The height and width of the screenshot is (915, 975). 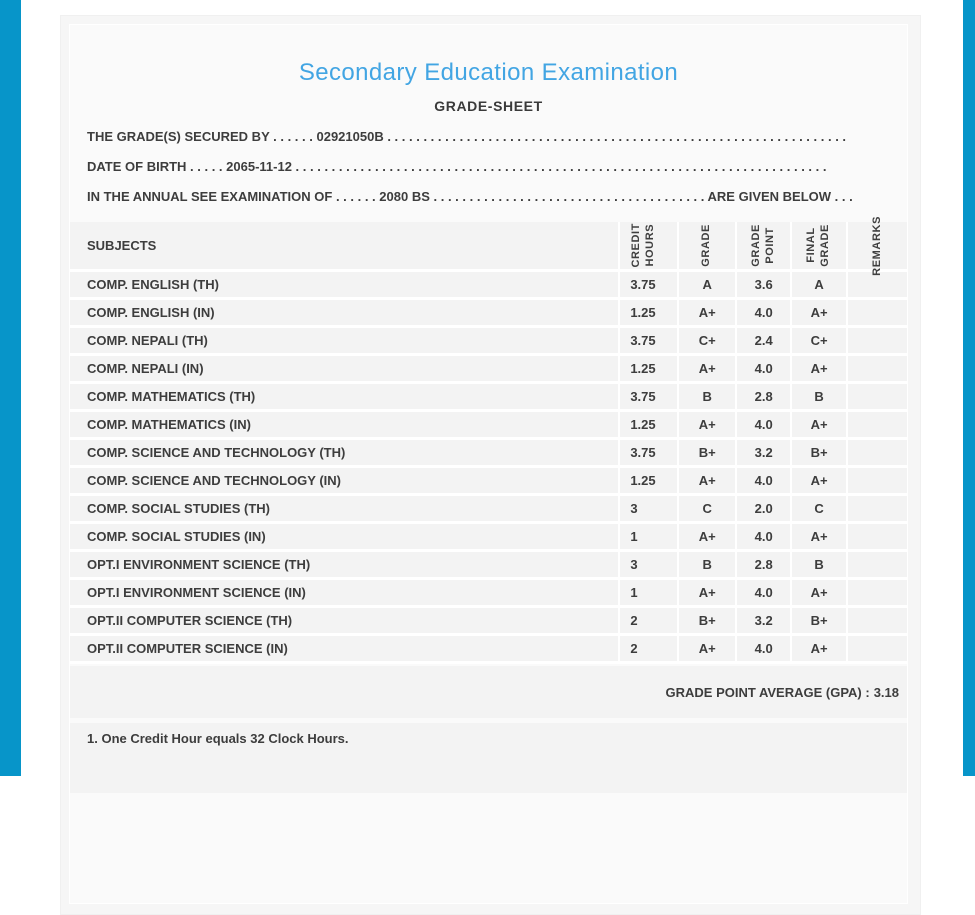 What do you see at coordinates (762, 508) in the screenshot?
I see `grade-point-cell: 2.0` at bounding box center [762, 508].